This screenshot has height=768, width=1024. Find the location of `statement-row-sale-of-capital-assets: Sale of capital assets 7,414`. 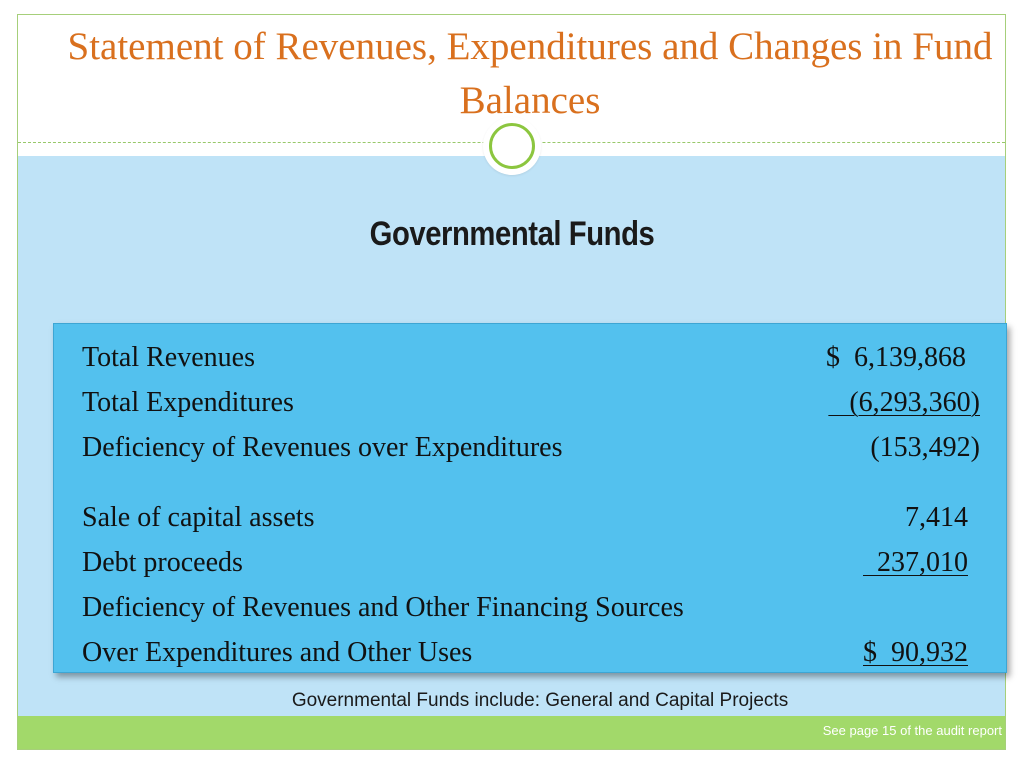

statement-row-sale-of-capital-assets: Sale of capital assets 7,414 is located at coordinates (532, 522).